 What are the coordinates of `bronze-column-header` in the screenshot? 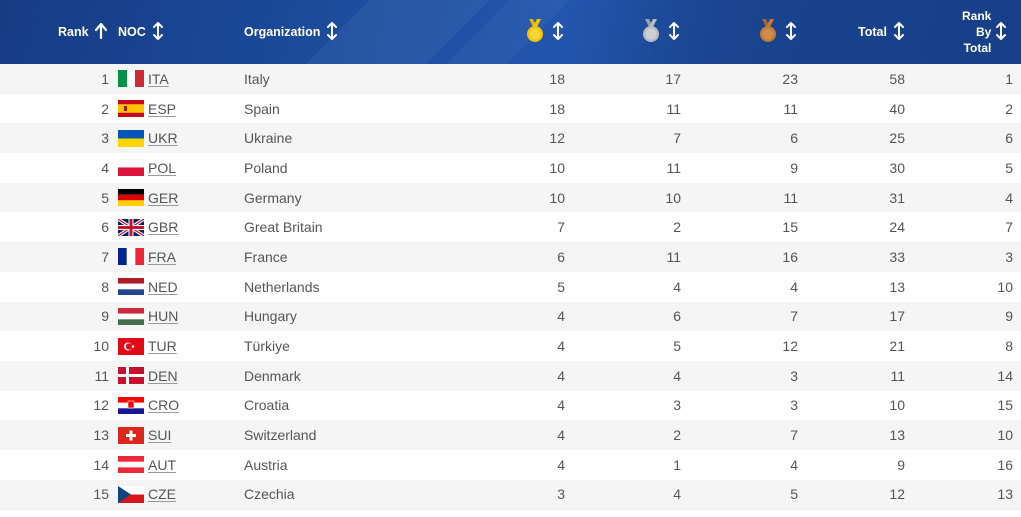 It's located at (777, 32).